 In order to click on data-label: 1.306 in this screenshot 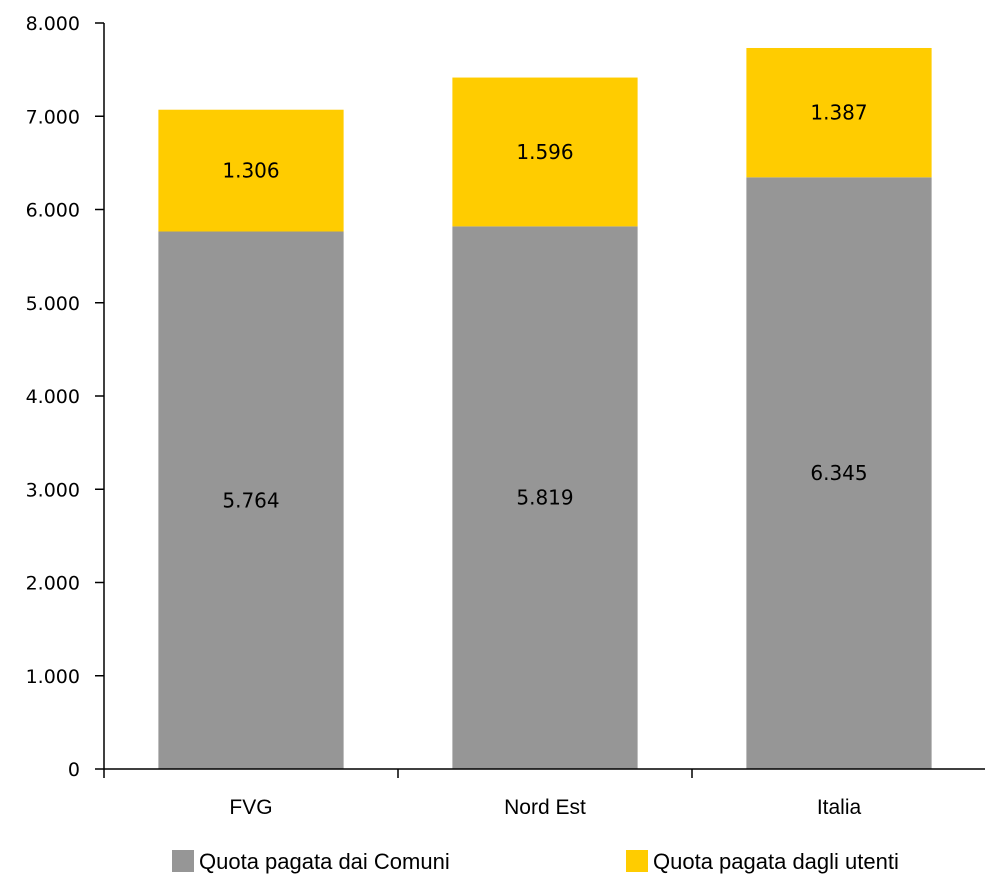, I will do `click(250, 171)`.